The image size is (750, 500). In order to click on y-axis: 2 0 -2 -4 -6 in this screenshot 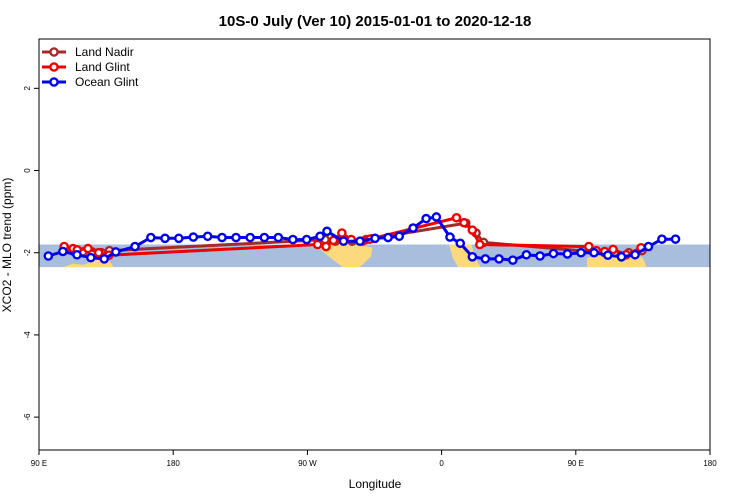, I will do `click(31, 253)`.